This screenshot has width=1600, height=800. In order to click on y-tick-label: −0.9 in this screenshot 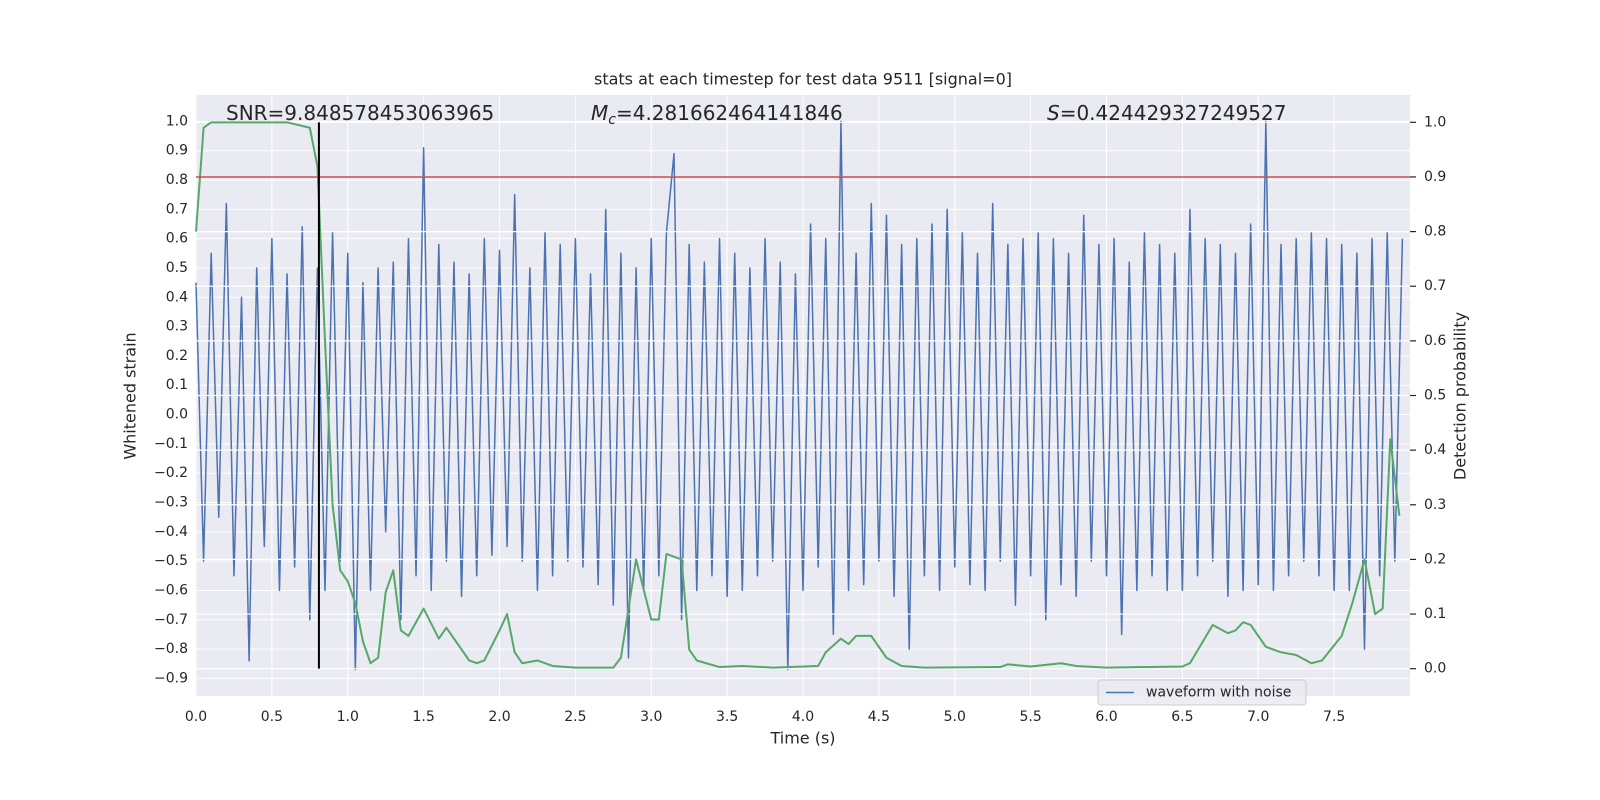, I will do `click(171, 678)`.